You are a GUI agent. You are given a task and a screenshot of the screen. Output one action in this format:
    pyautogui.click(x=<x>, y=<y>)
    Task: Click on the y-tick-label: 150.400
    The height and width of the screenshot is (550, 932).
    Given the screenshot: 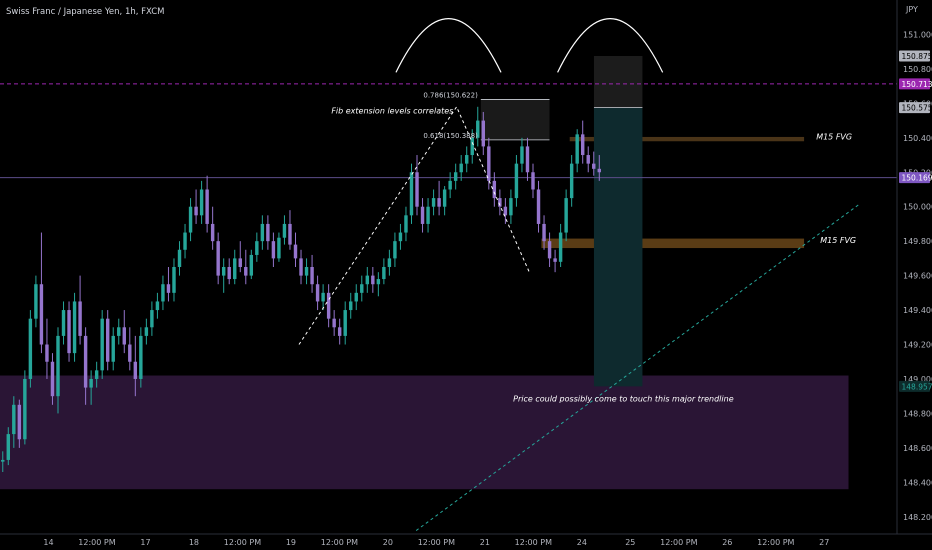 What is the action you would take?
    pyautogui.click(x=917, y=138)
    